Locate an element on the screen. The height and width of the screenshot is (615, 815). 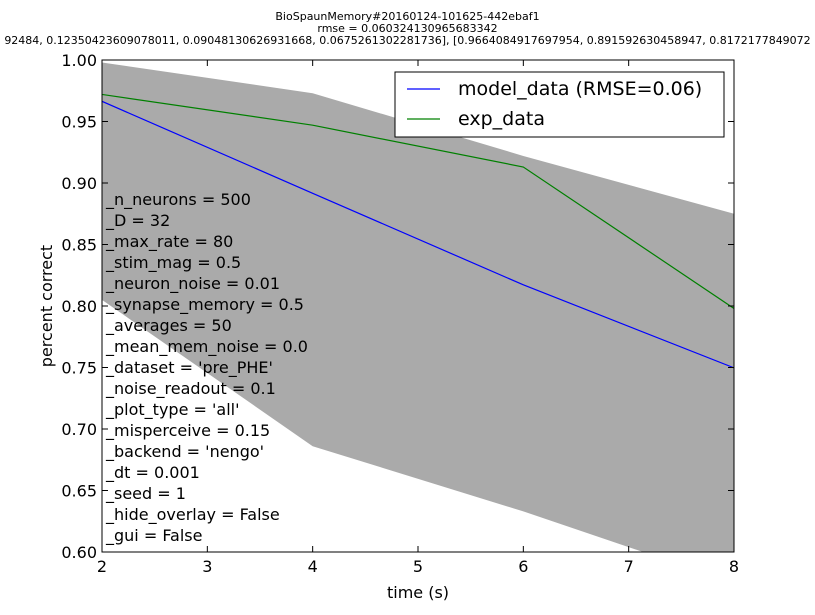
y-tick-label: 0.95 is located at coordinates (79, 122).